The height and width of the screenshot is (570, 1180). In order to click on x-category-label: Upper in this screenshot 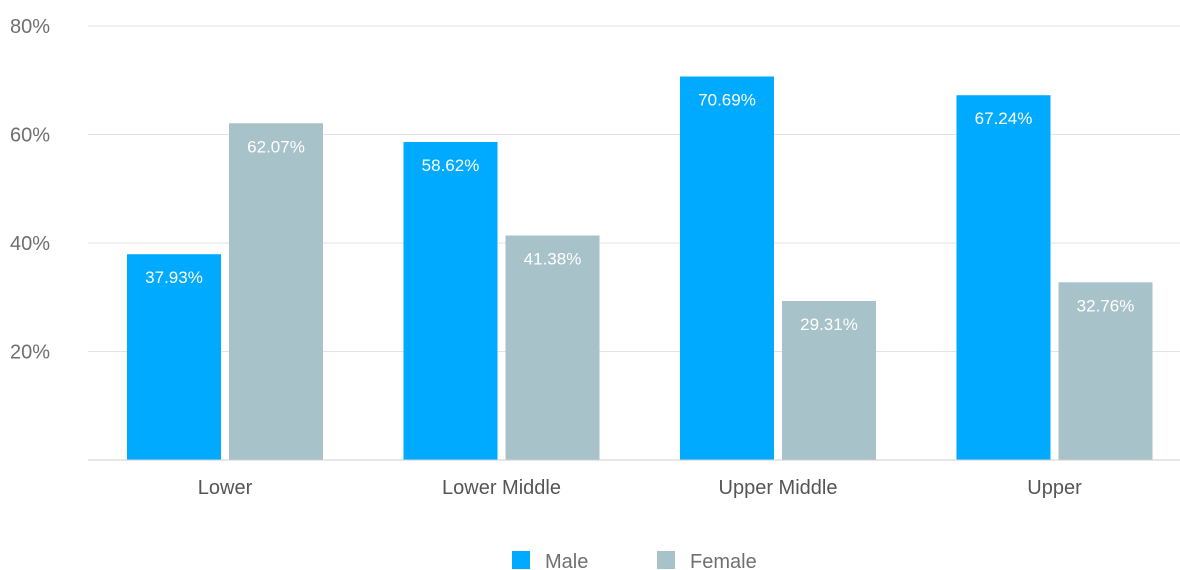, I will do `click(1054, 488)`.